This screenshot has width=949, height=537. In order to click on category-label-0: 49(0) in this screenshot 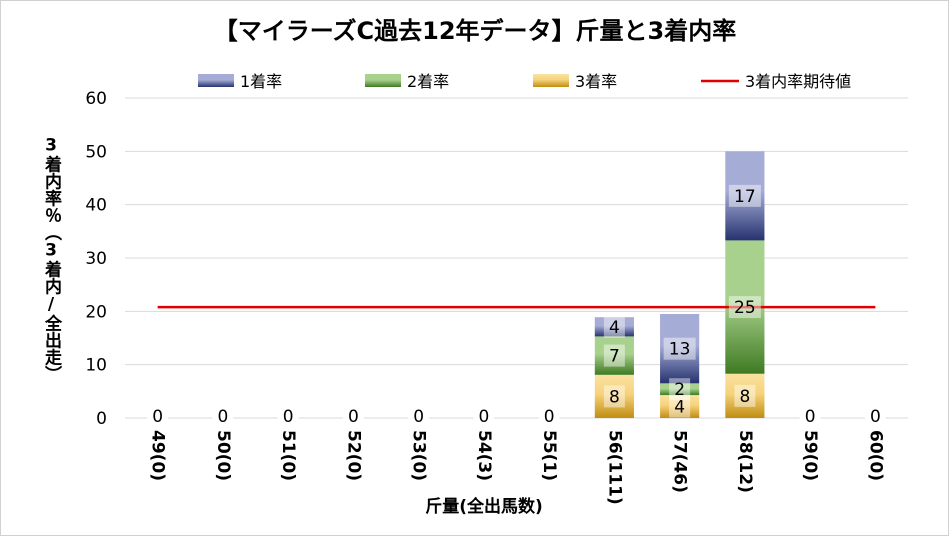, I will do `click(158, 455)`.